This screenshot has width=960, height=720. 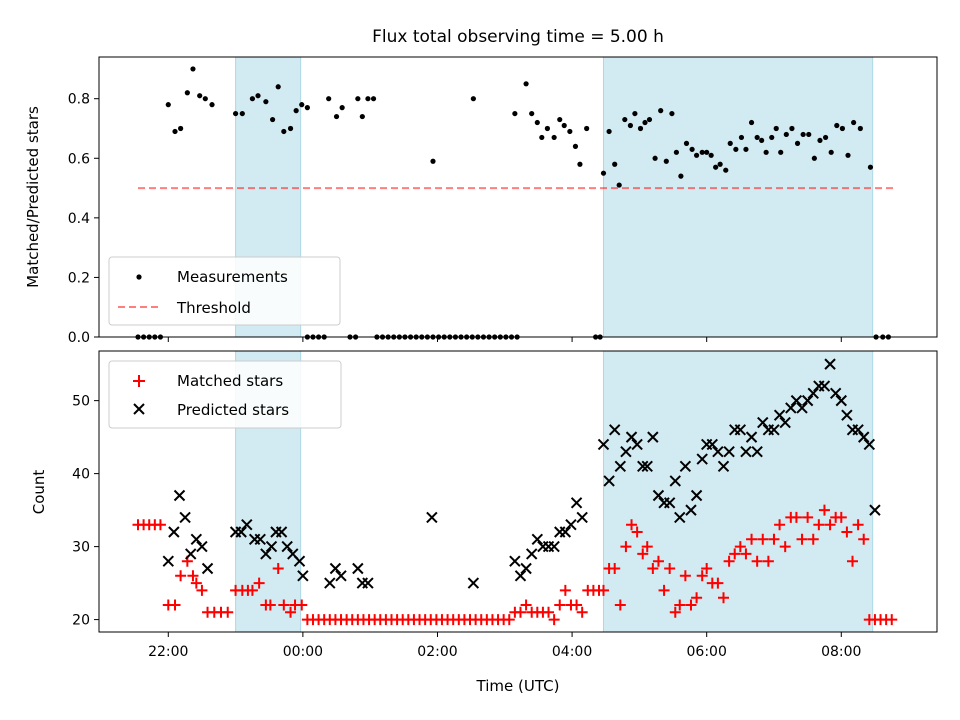 I want to click on bottom-y-tick-label: 20, so click(x=81, y=621).